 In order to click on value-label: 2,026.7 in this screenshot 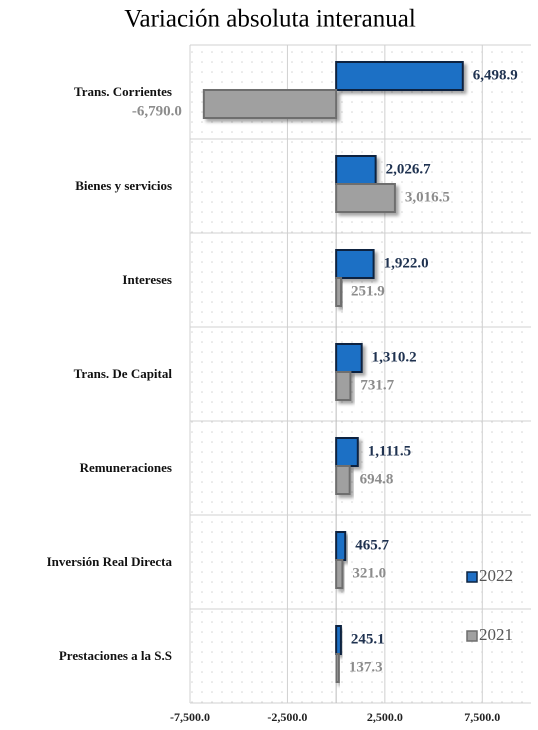, I will do `click(409, 169)`.